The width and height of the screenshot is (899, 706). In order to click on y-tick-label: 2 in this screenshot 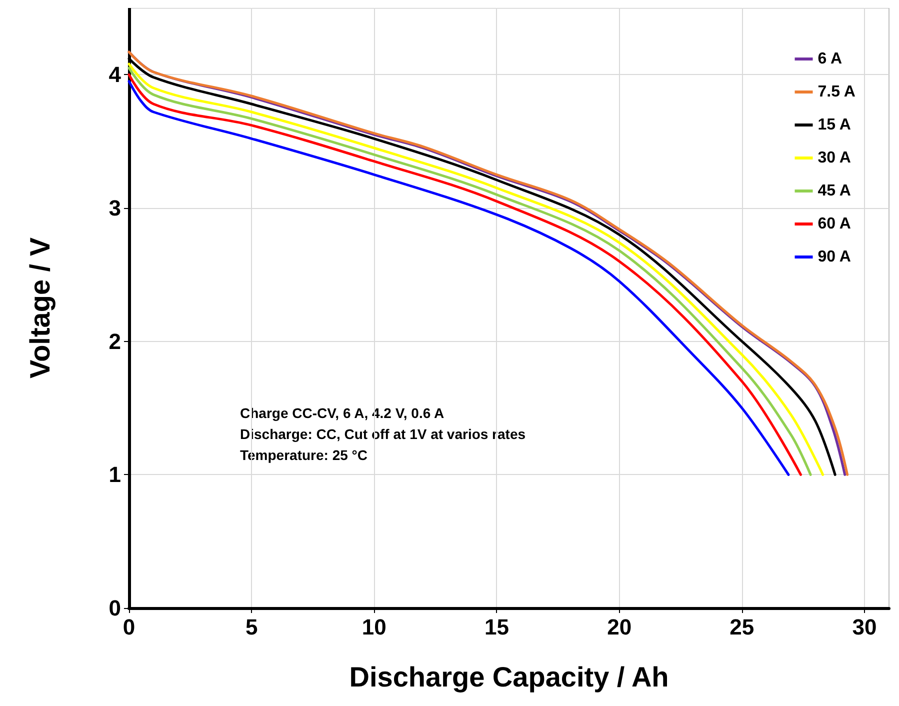, I will do `click(114, 341)`.